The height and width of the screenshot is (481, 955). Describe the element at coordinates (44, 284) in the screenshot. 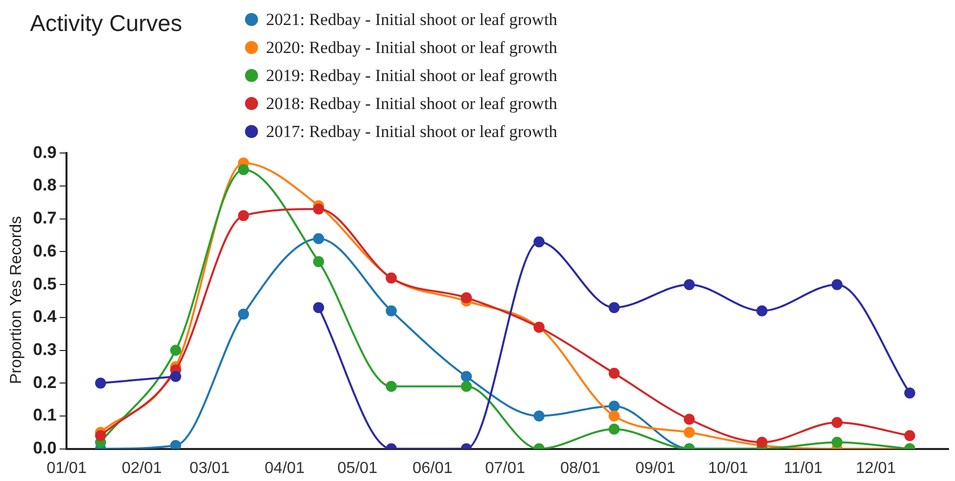

I see `y-tick-label: 0.5` at that location.